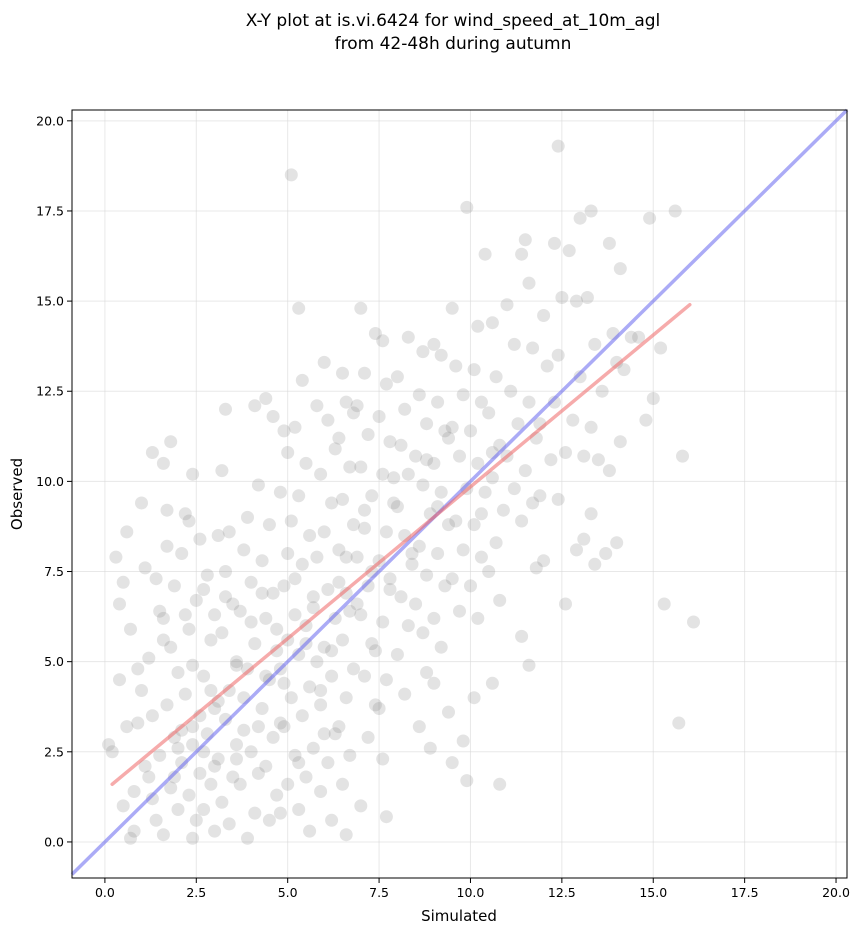 The width and height of the screenshot is (861, 934). I want to click on y-tick-label: 17.5, so click(50, 210).